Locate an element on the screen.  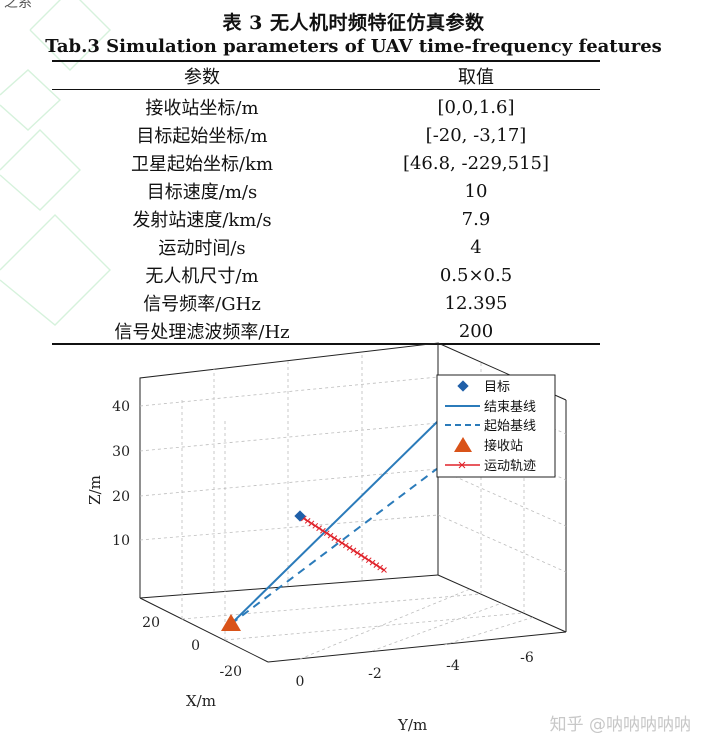
y-tick-label: 0 is located at coordinates (300, 682).